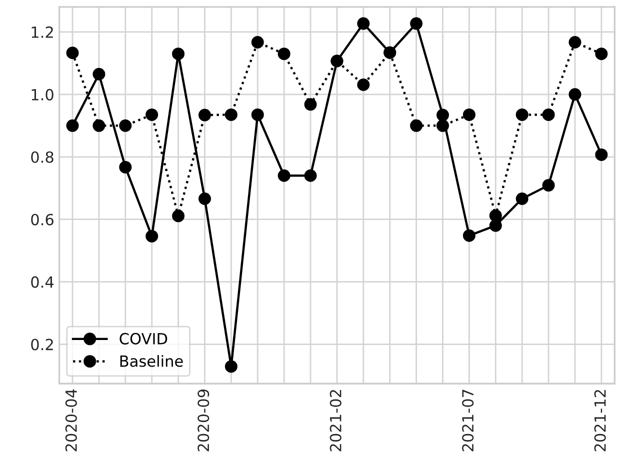 This screenshot has width=624, height=465. What do you see at coordinates (42, 220) in the screenshot?
I see `y-tick-label: 0.6` at bounding box center [42, 220].